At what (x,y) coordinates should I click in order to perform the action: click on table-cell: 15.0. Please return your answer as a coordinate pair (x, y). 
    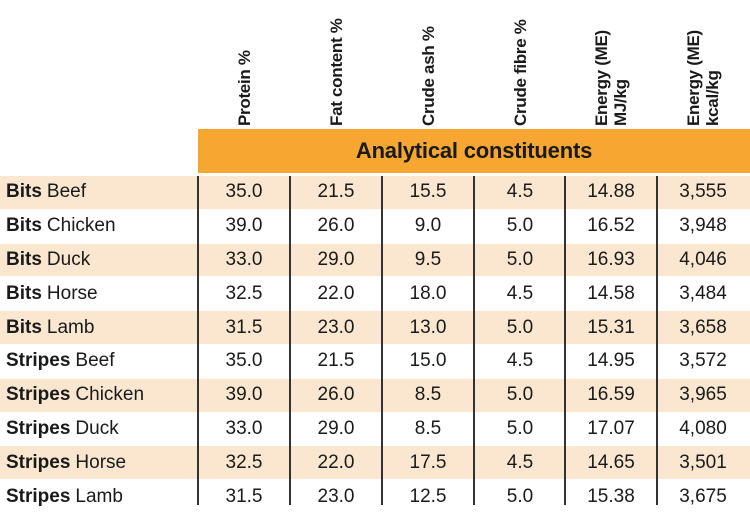
    Looking at the image, I should click on (428, 361).